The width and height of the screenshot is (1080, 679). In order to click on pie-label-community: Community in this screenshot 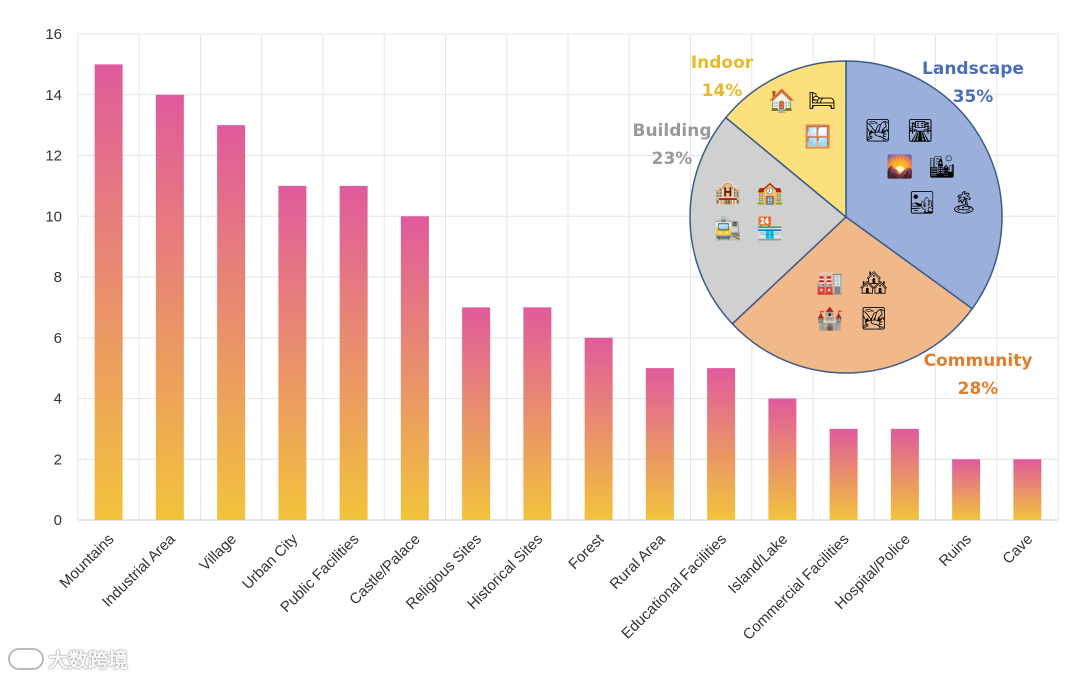, I will do `click(978, 361)`.